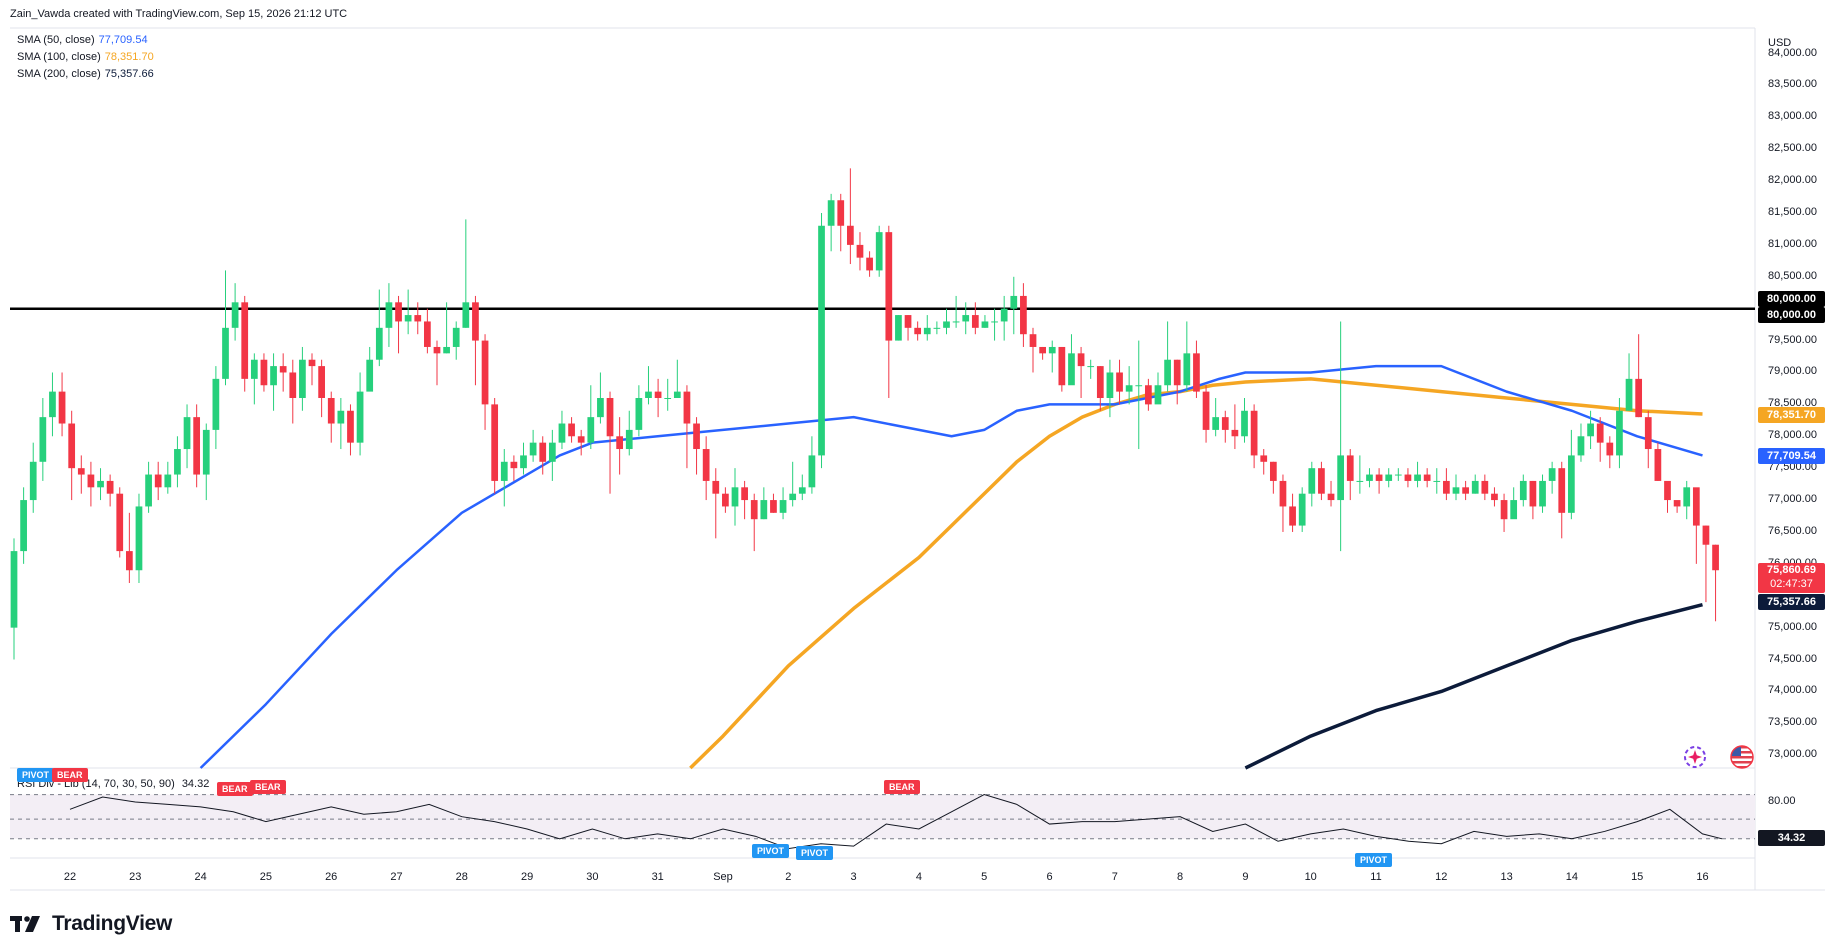 This screenshot has width=1835, height=951. I want to click on countdown-value: 02:47:37, so click(1791, 584).